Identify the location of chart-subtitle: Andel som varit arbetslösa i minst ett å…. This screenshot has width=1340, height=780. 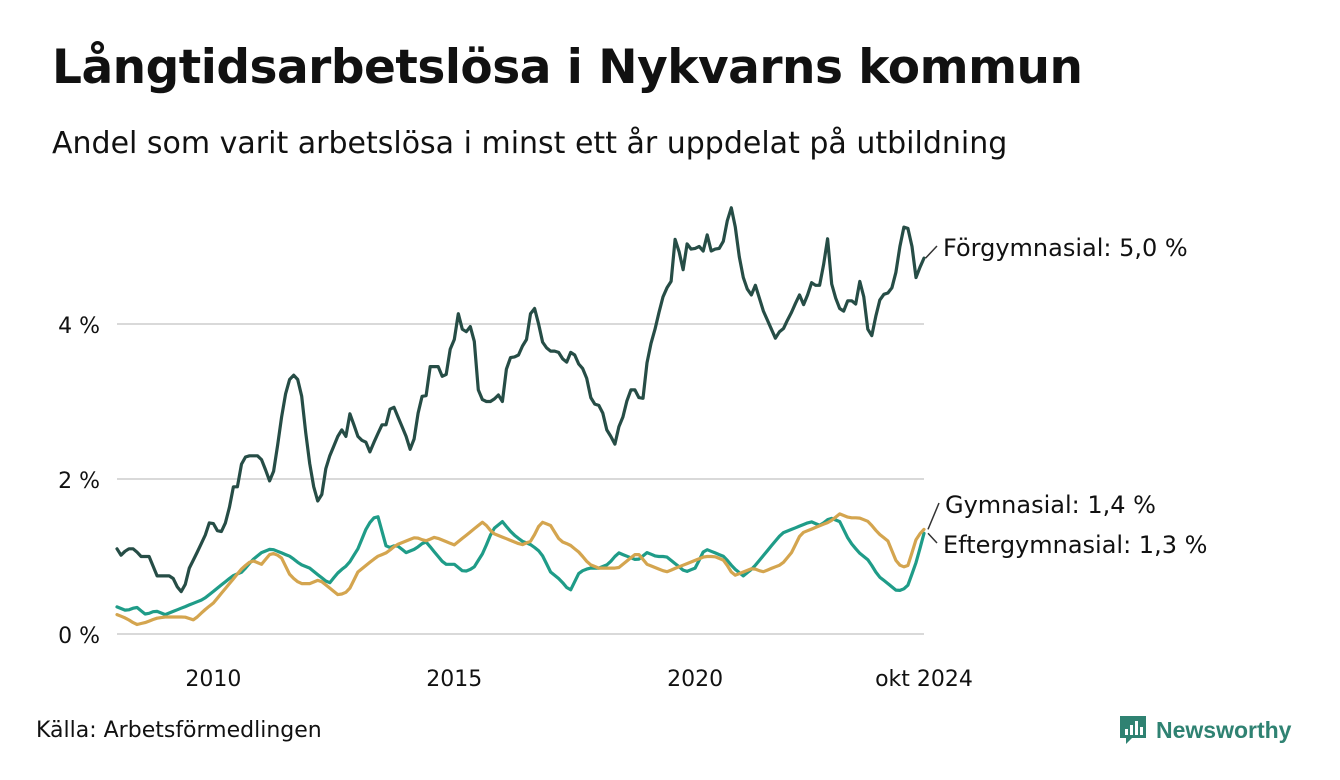
(530, 143).